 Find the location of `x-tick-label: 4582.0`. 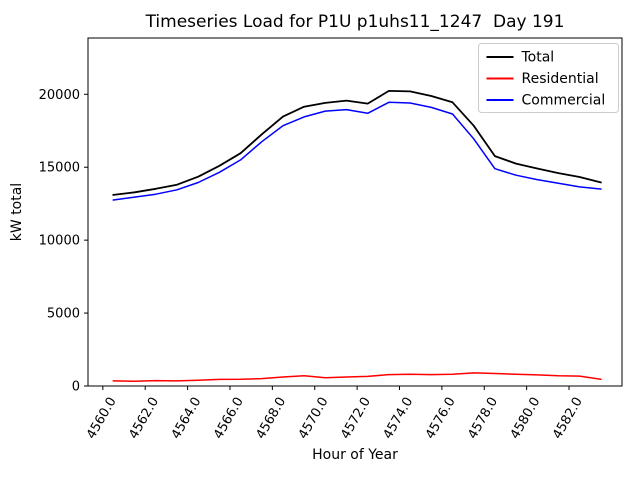

x-tick-label: 4582.0 is located at coordinates (568, 418).